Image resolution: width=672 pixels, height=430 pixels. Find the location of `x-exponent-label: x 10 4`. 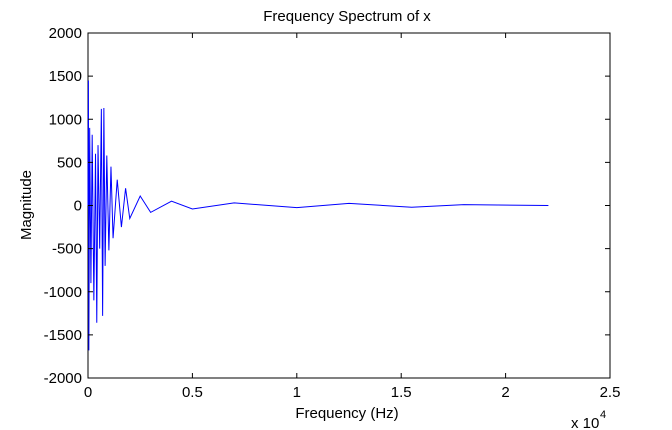

x-exponent-label: x 10 4 is located at coordinates (588, 419).